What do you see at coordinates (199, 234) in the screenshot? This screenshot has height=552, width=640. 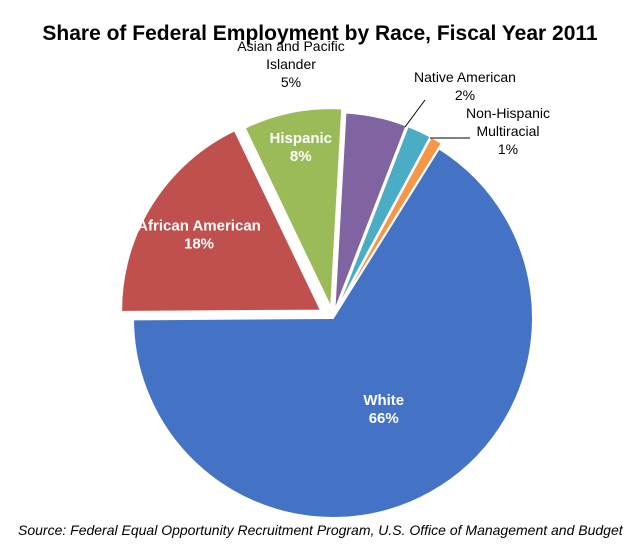 I see `slice-label-african-american: African American 18%` at bounding box center [199, 234].